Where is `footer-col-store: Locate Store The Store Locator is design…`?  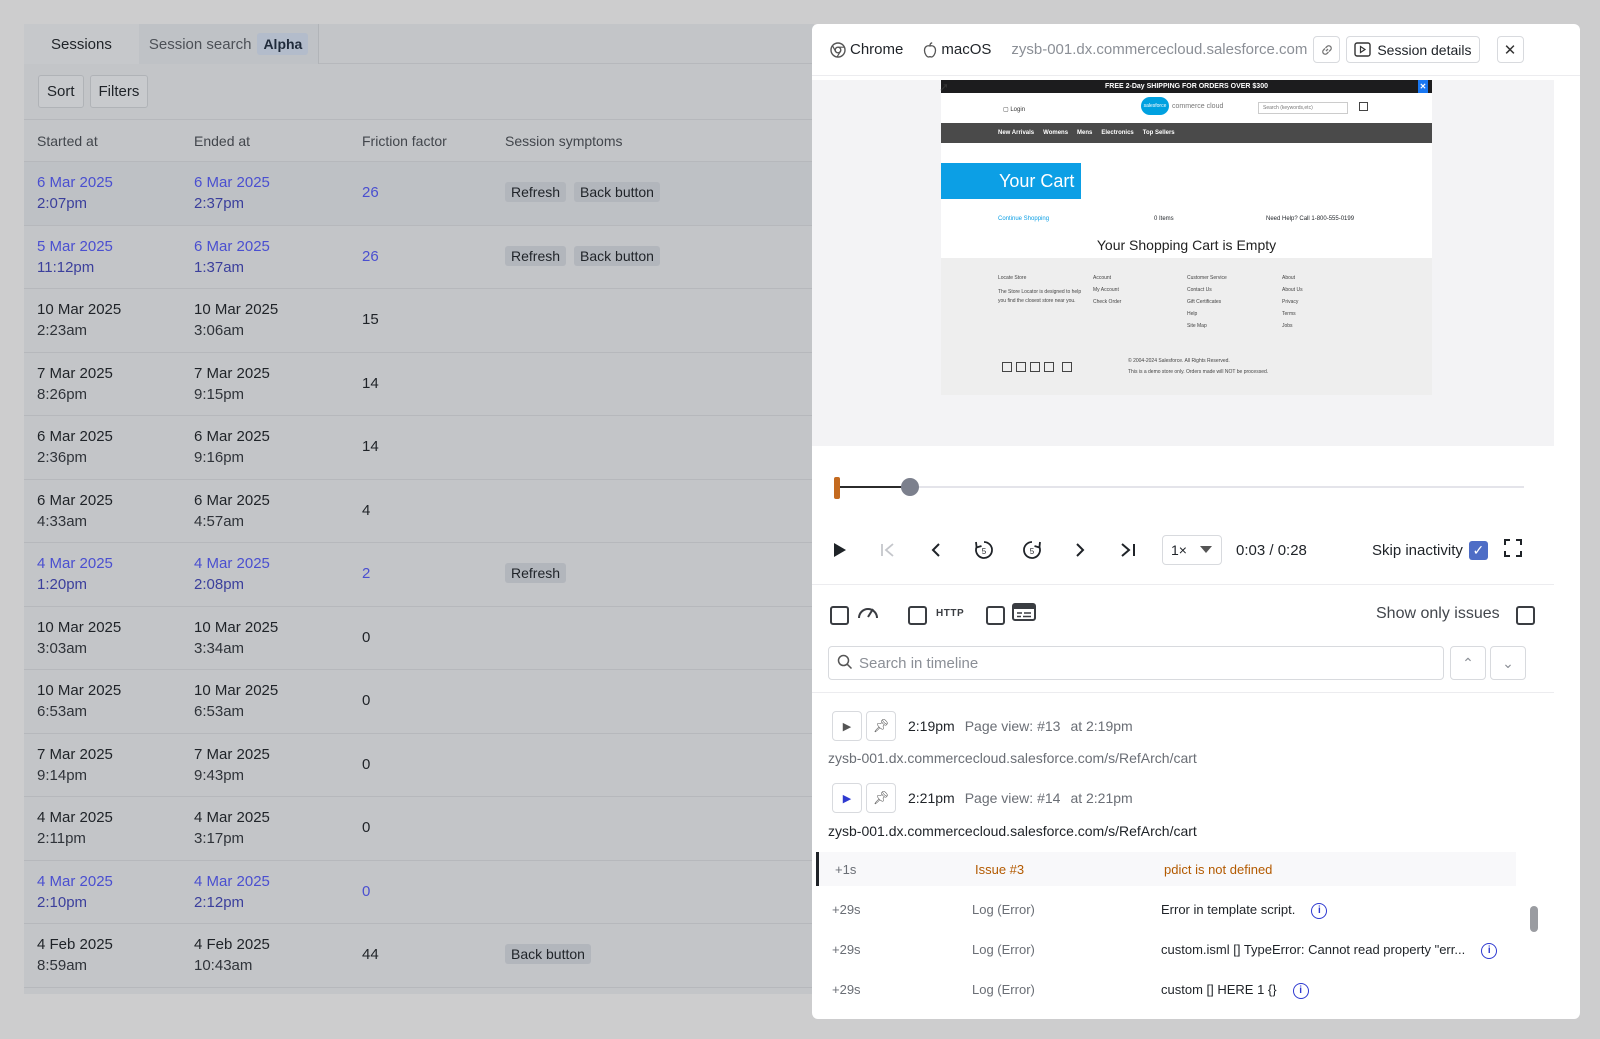
footer-col-store: Locate Store The Store Locator is design… is located at coordinates (1040, 289).